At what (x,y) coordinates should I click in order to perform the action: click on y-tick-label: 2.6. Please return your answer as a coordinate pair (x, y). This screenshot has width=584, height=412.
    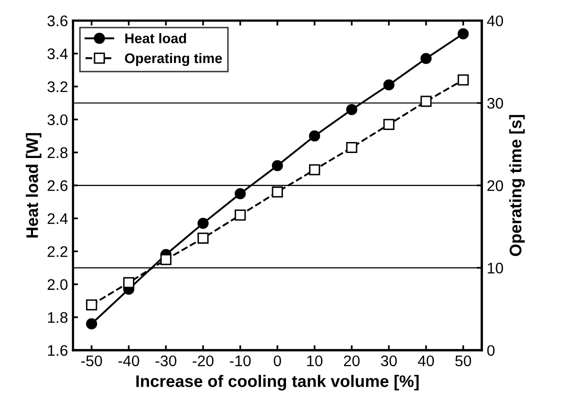
    Looking at the image, I should click on (58, 186).